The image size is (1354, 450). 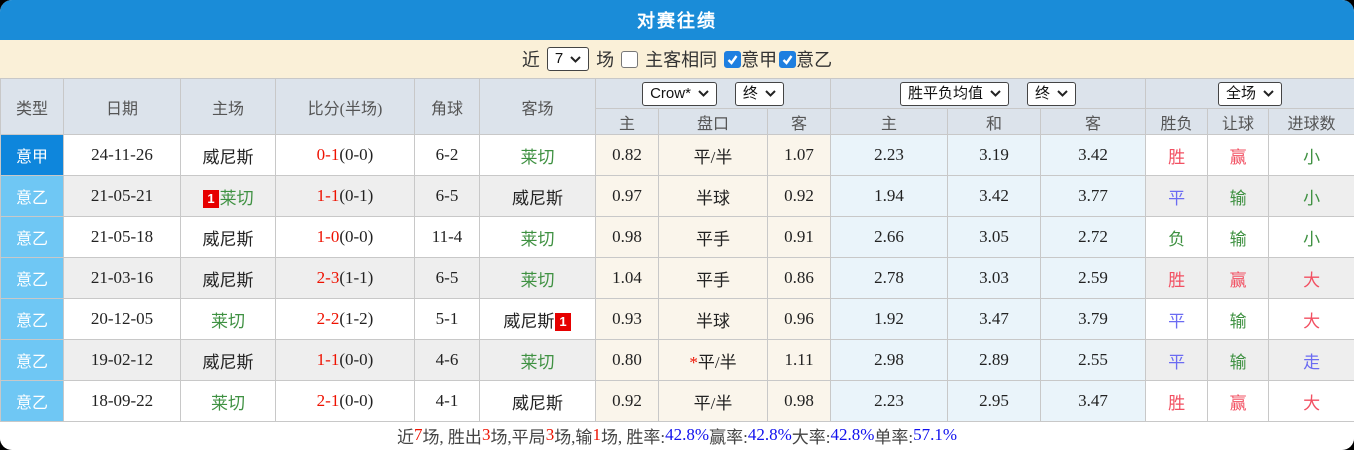 I want to click on final-score: 0-1, so click(x=328, y=154).